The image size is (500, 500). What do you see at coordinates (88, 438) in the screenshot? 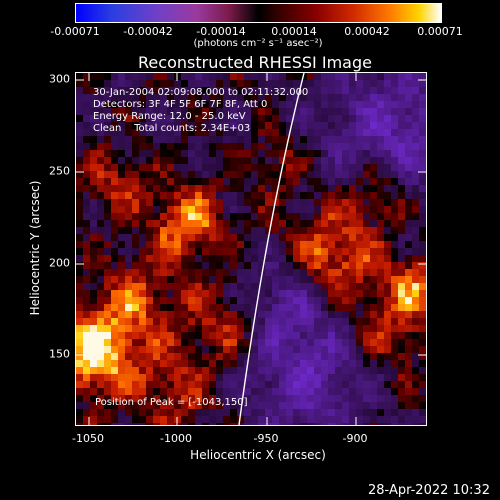
I see `x-tick-label: -1050` at bounding box center [88, 438].